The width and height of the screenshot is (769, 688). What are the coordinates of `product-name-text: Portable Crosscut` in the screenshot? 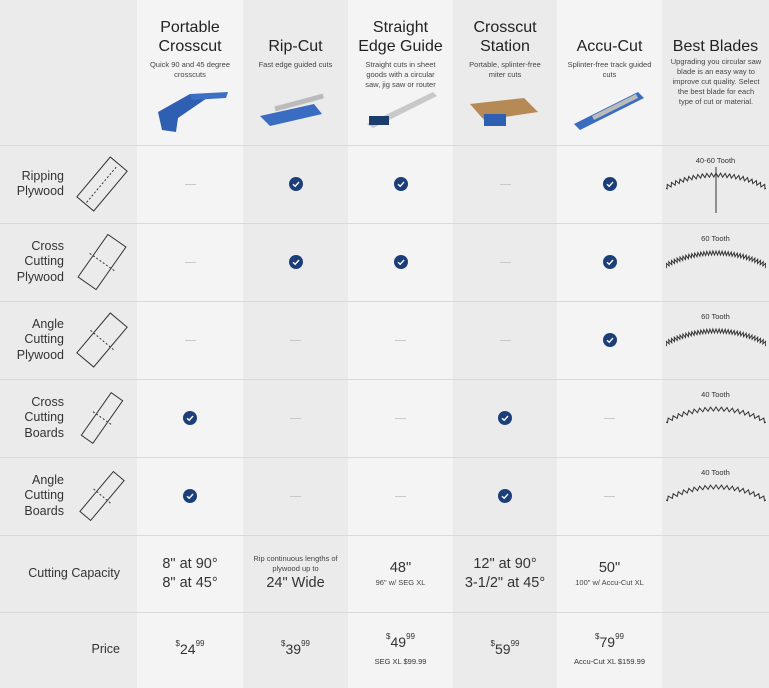 It's located at (190, 37).